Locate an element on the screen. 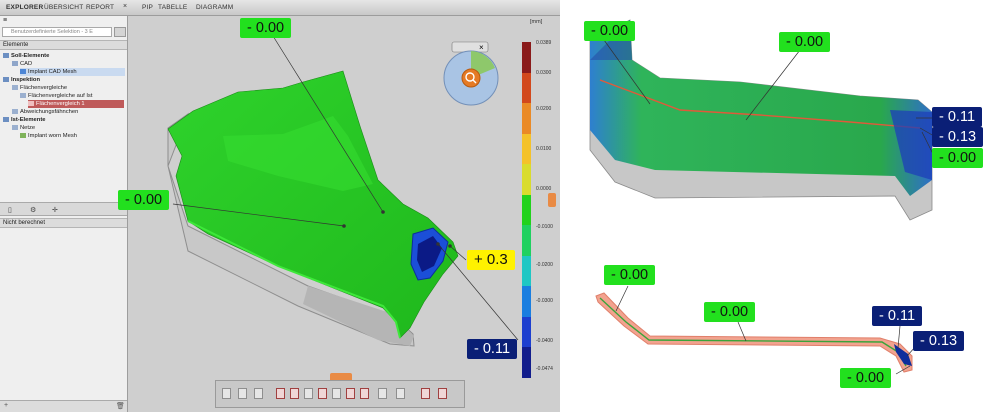  tab-explorer: EXPLORER is located at coordinates (25, 7).